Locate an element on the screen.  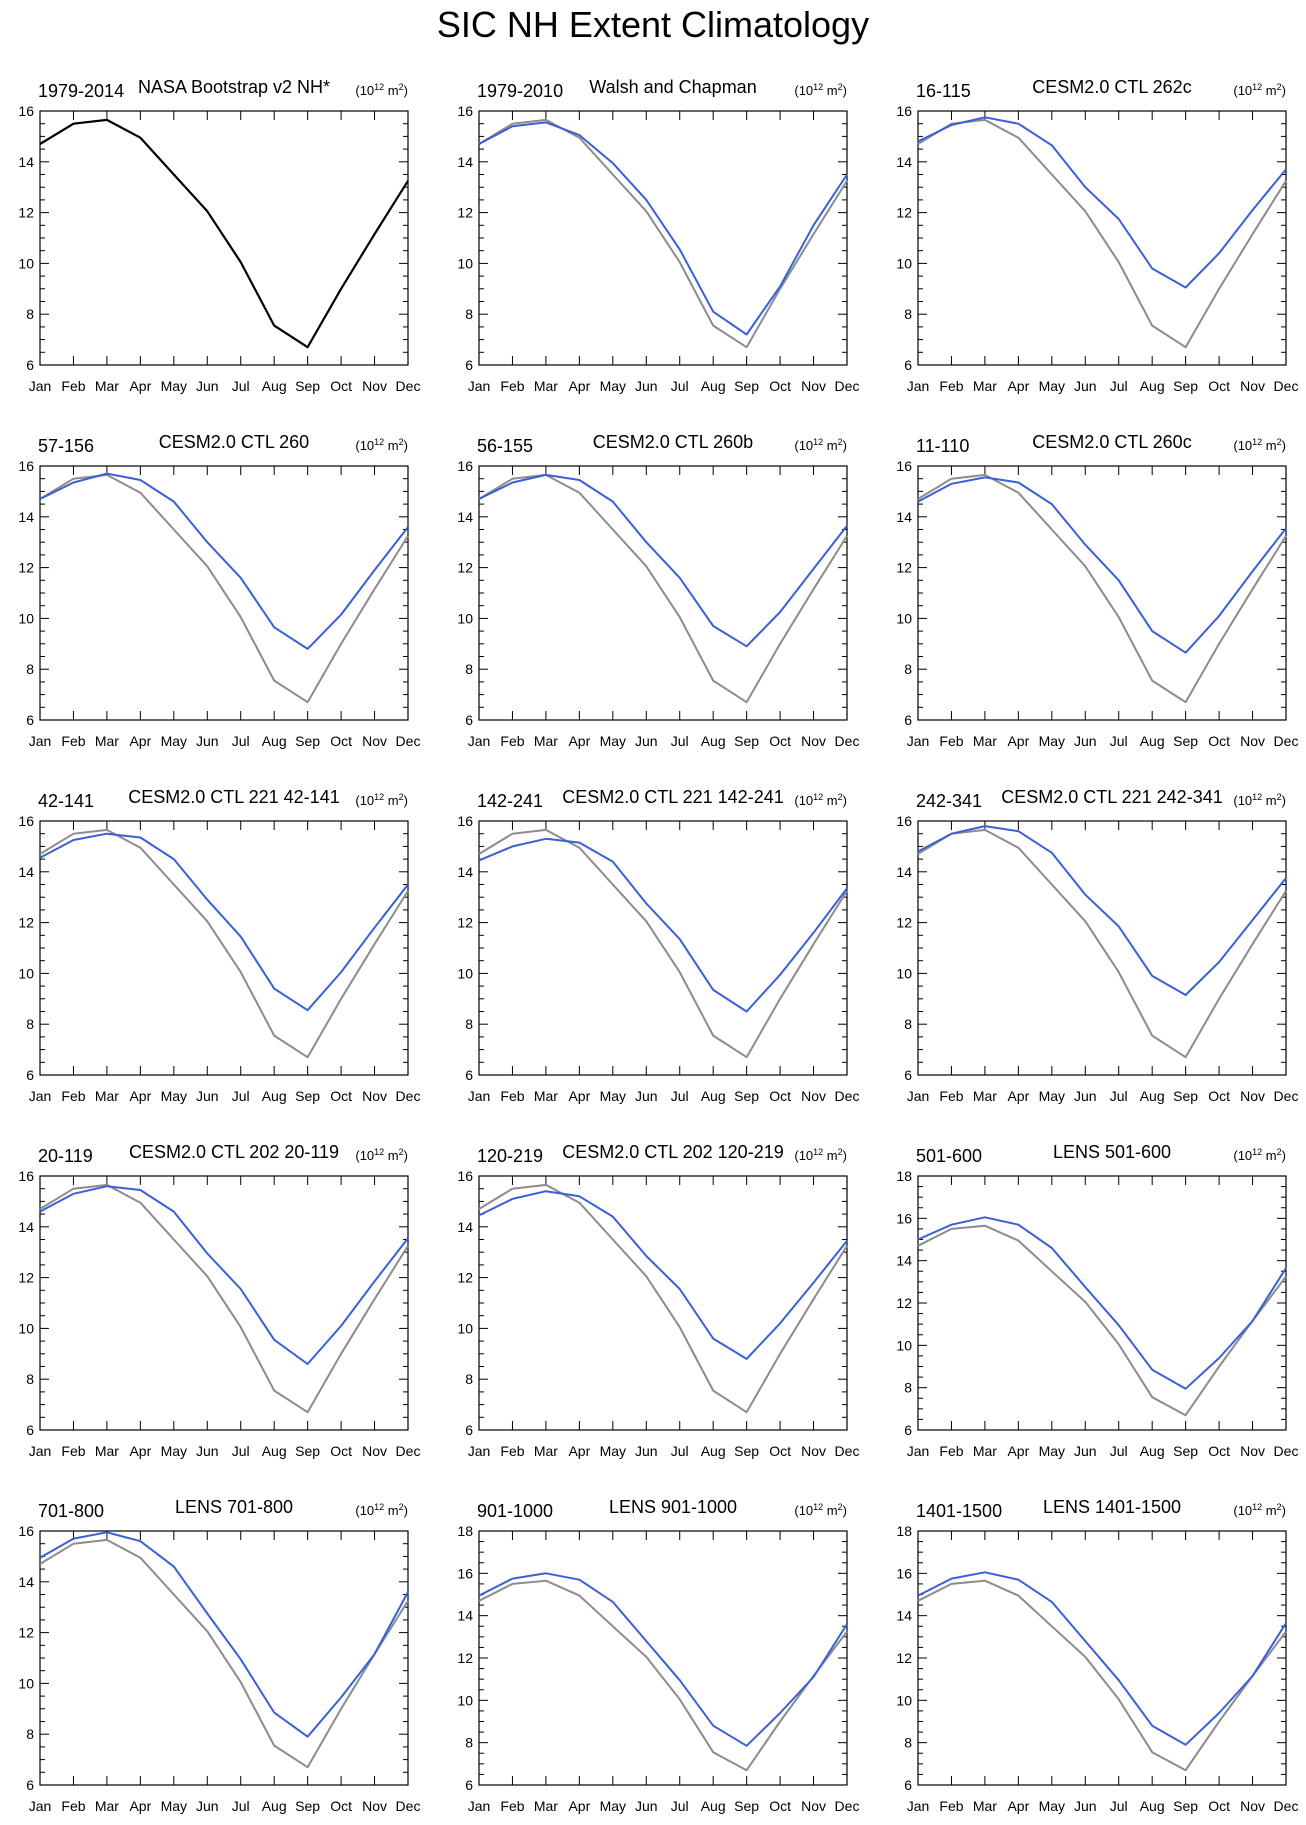
panel-years-label: 57-156 is located at coordinates (66, 446).